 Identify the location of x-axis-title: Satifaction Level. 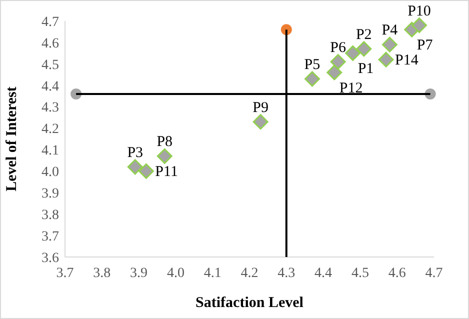
(250, 303).